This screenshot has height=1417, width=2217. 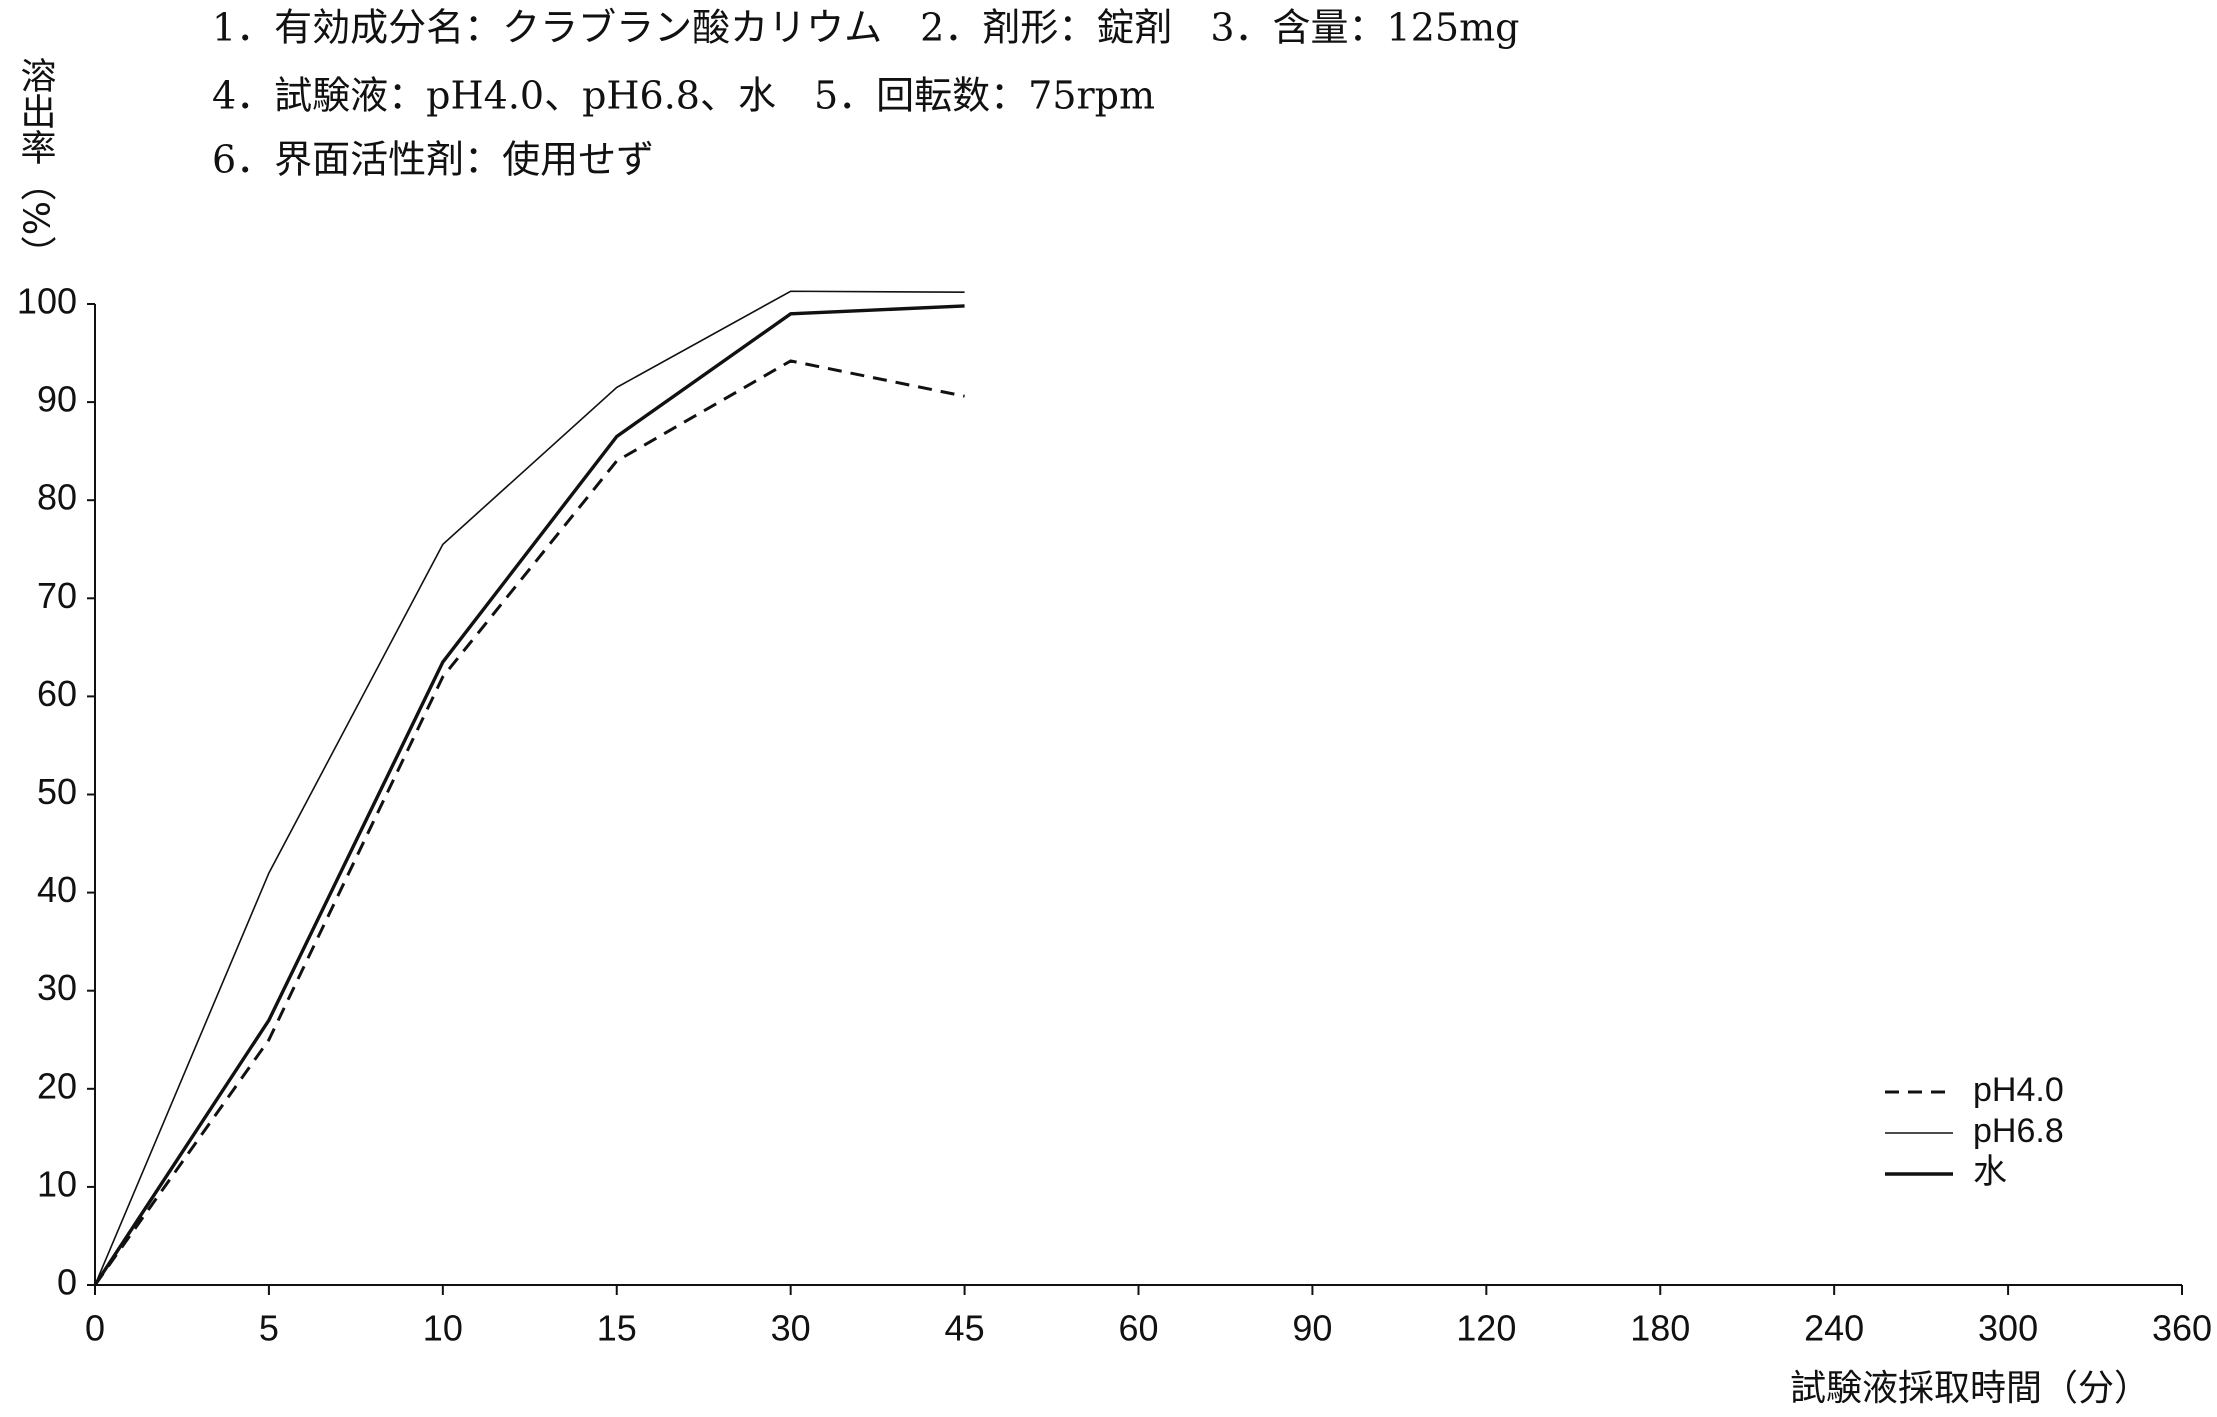 I want to click on y-tick-label: 100, so click(x=47, y=301).